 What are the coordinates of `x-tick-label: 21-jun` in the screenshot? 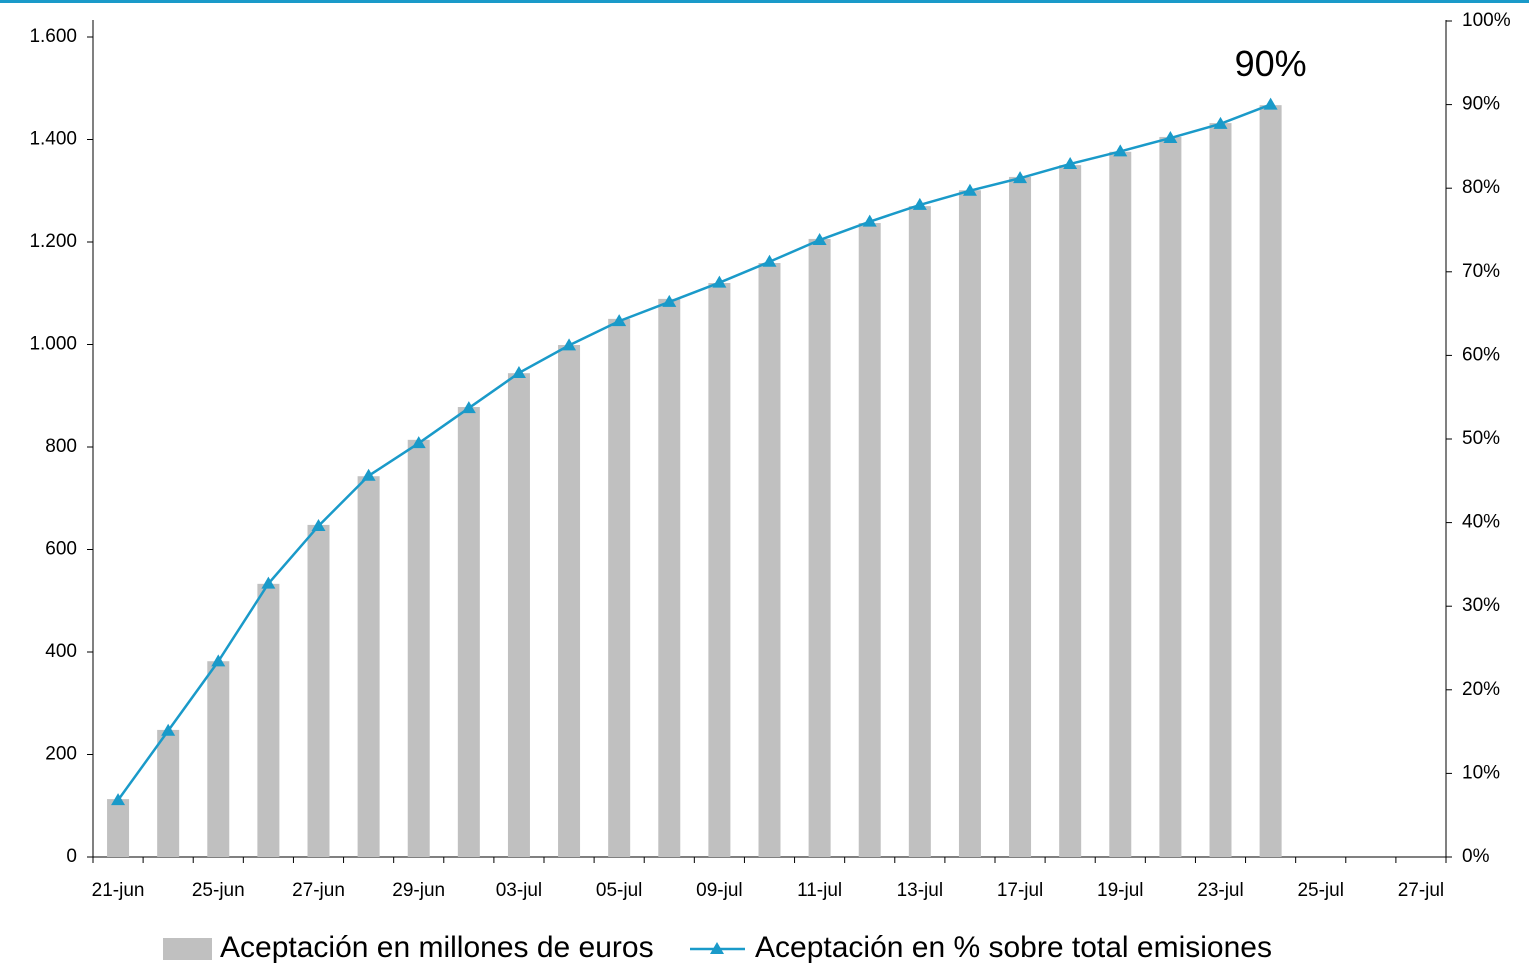 It's located at (118, 890).